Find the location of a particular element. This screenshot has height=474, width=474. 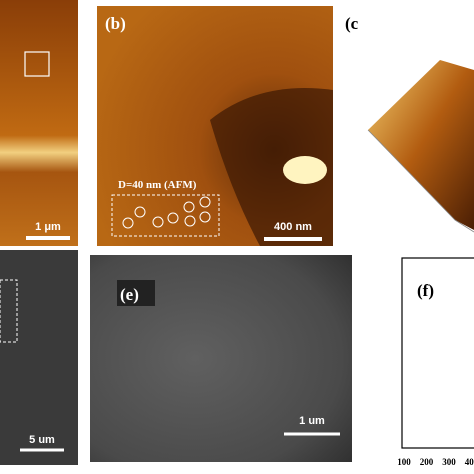

particle is located at coordinates (305, 170).